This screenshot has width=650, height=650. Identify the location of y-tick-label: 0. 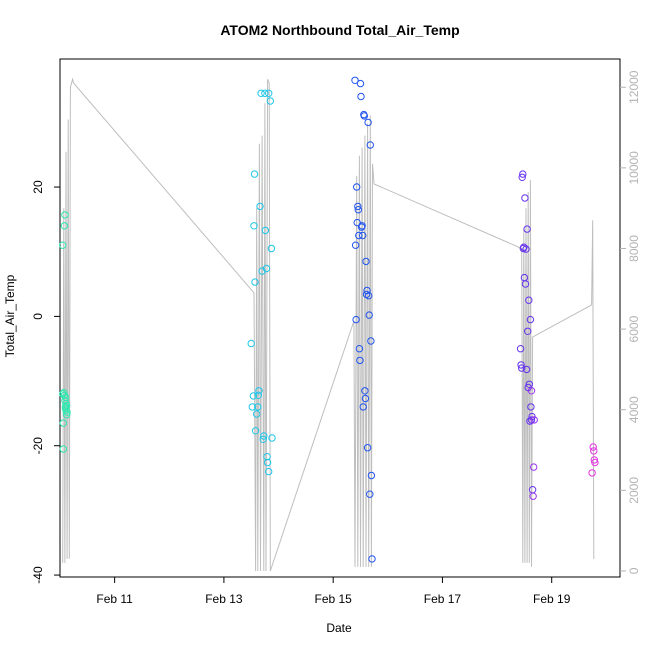
(38, 316).